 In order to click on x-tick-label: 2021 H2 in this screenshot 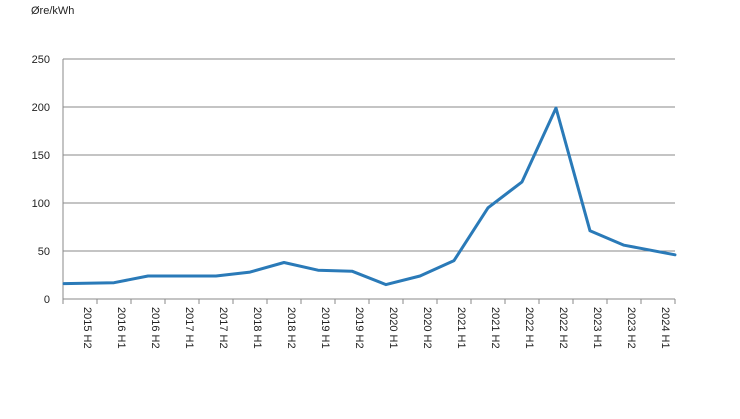, I will do `click(495, 328)`.